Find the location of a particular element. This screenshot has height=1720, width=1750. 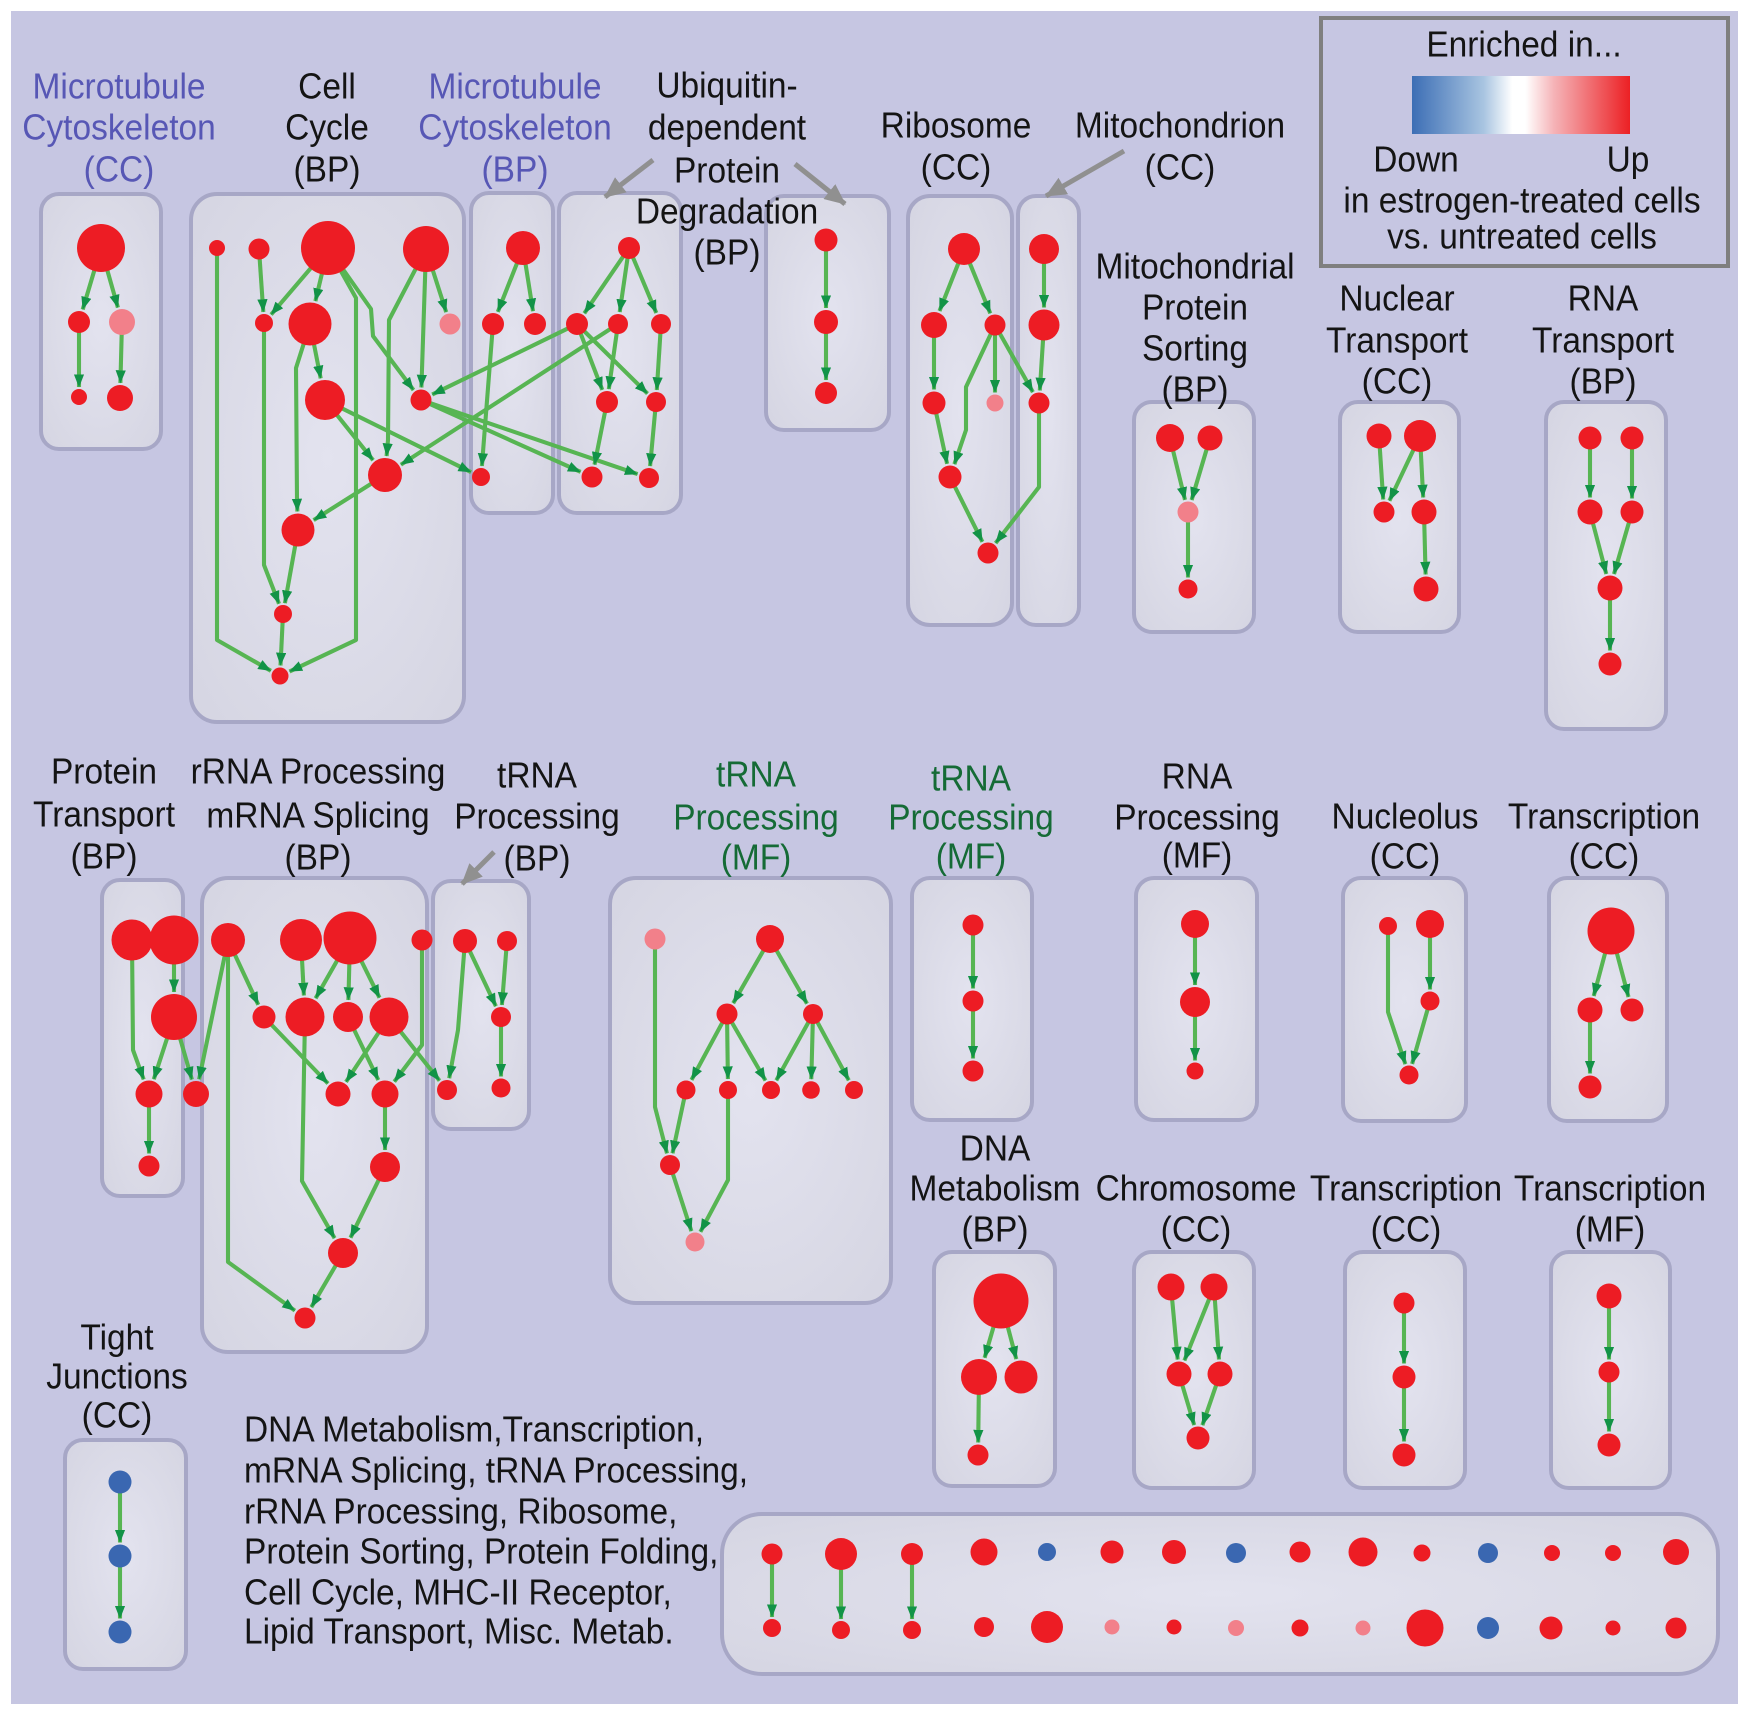

svg-text: rRNA Processing, Ribosome, is located at coordinates (460, 1511).